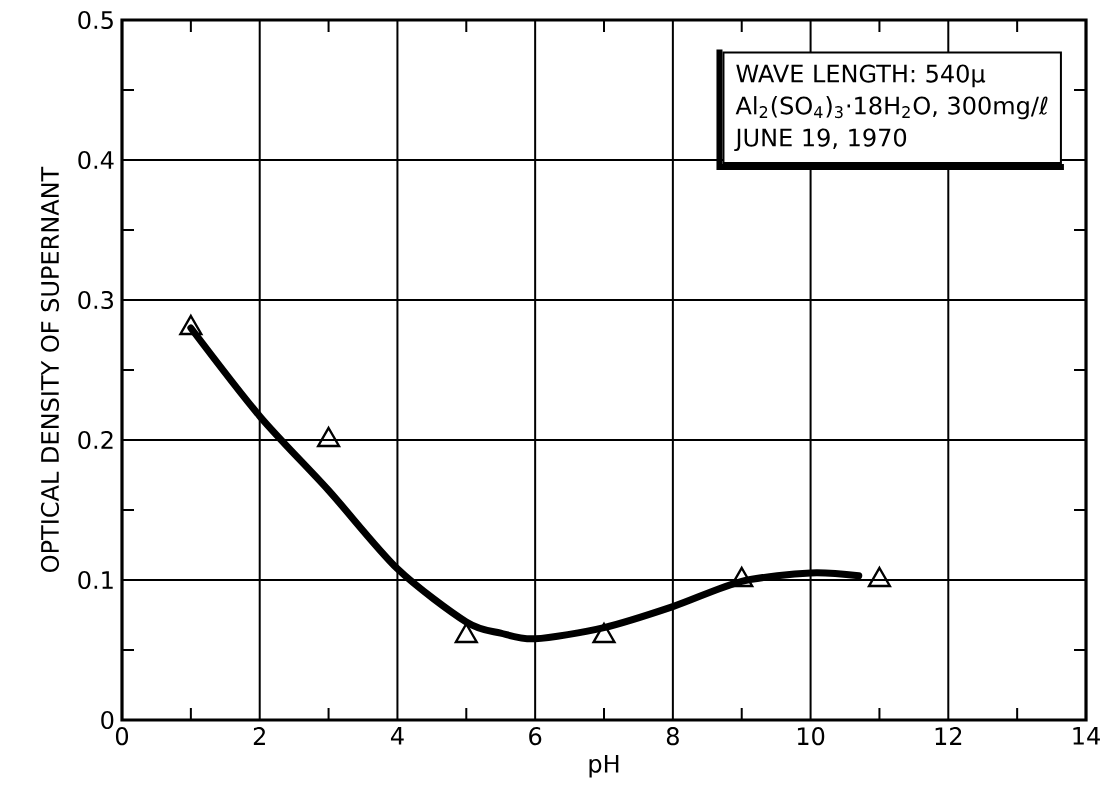 Image resolution: width=1107 pixels, height=803 pixels. Describe the element at coordinates (861, 76) in the screenshot. I see `annotation: WAVE LENGTH: 540μ` at that location.